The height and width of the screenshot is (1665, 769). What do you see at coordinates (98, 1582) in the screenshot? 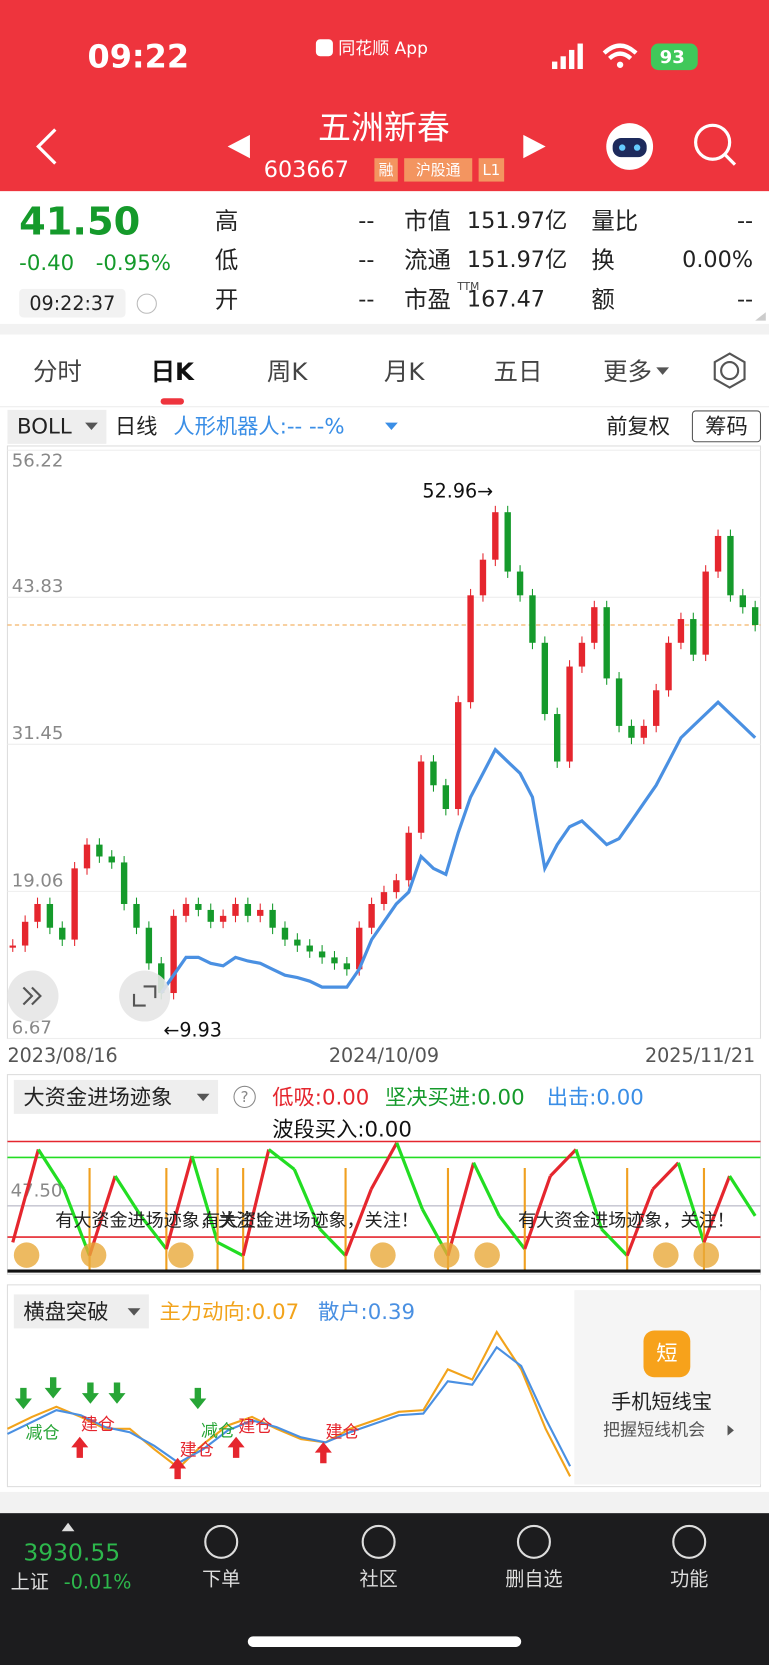
I see `index-change: -0.01%` at bounding box center [98, 1582].